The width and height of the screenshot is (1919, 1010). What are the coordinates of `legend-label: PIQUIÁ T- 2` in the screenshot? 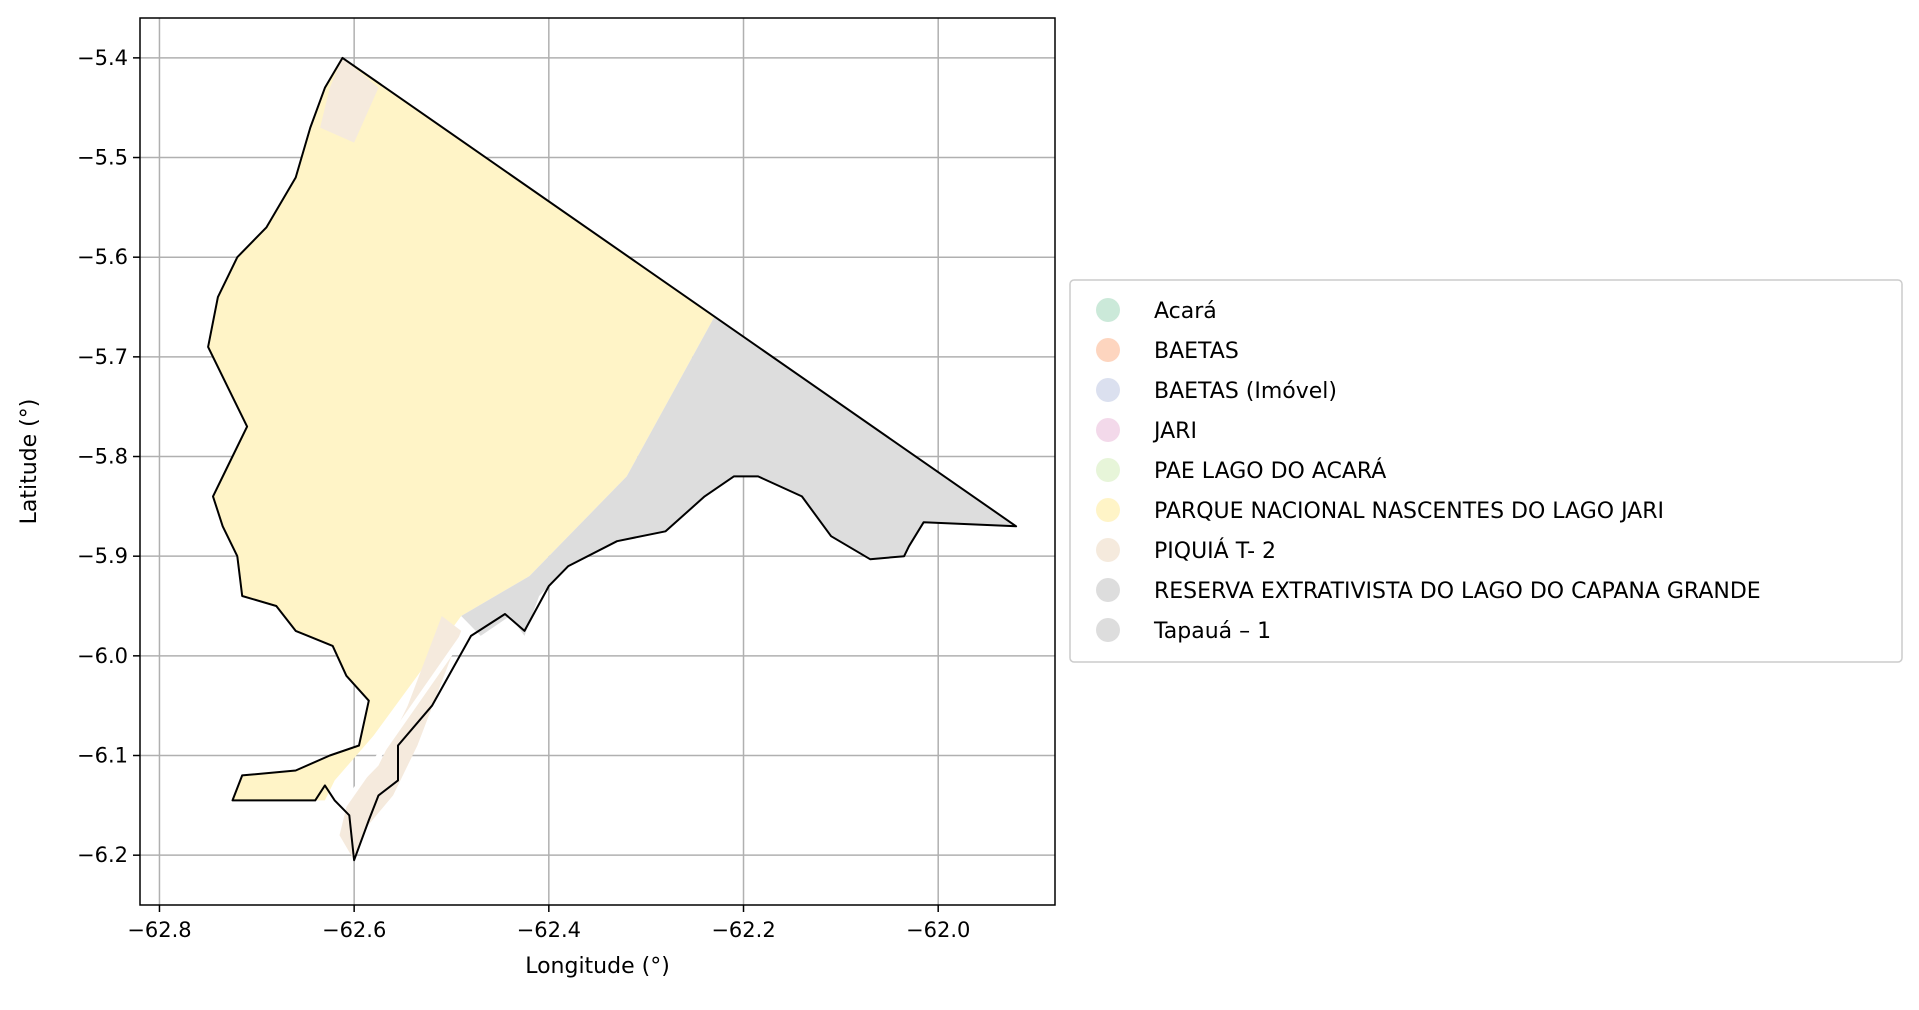 It's located at (1215, 551).